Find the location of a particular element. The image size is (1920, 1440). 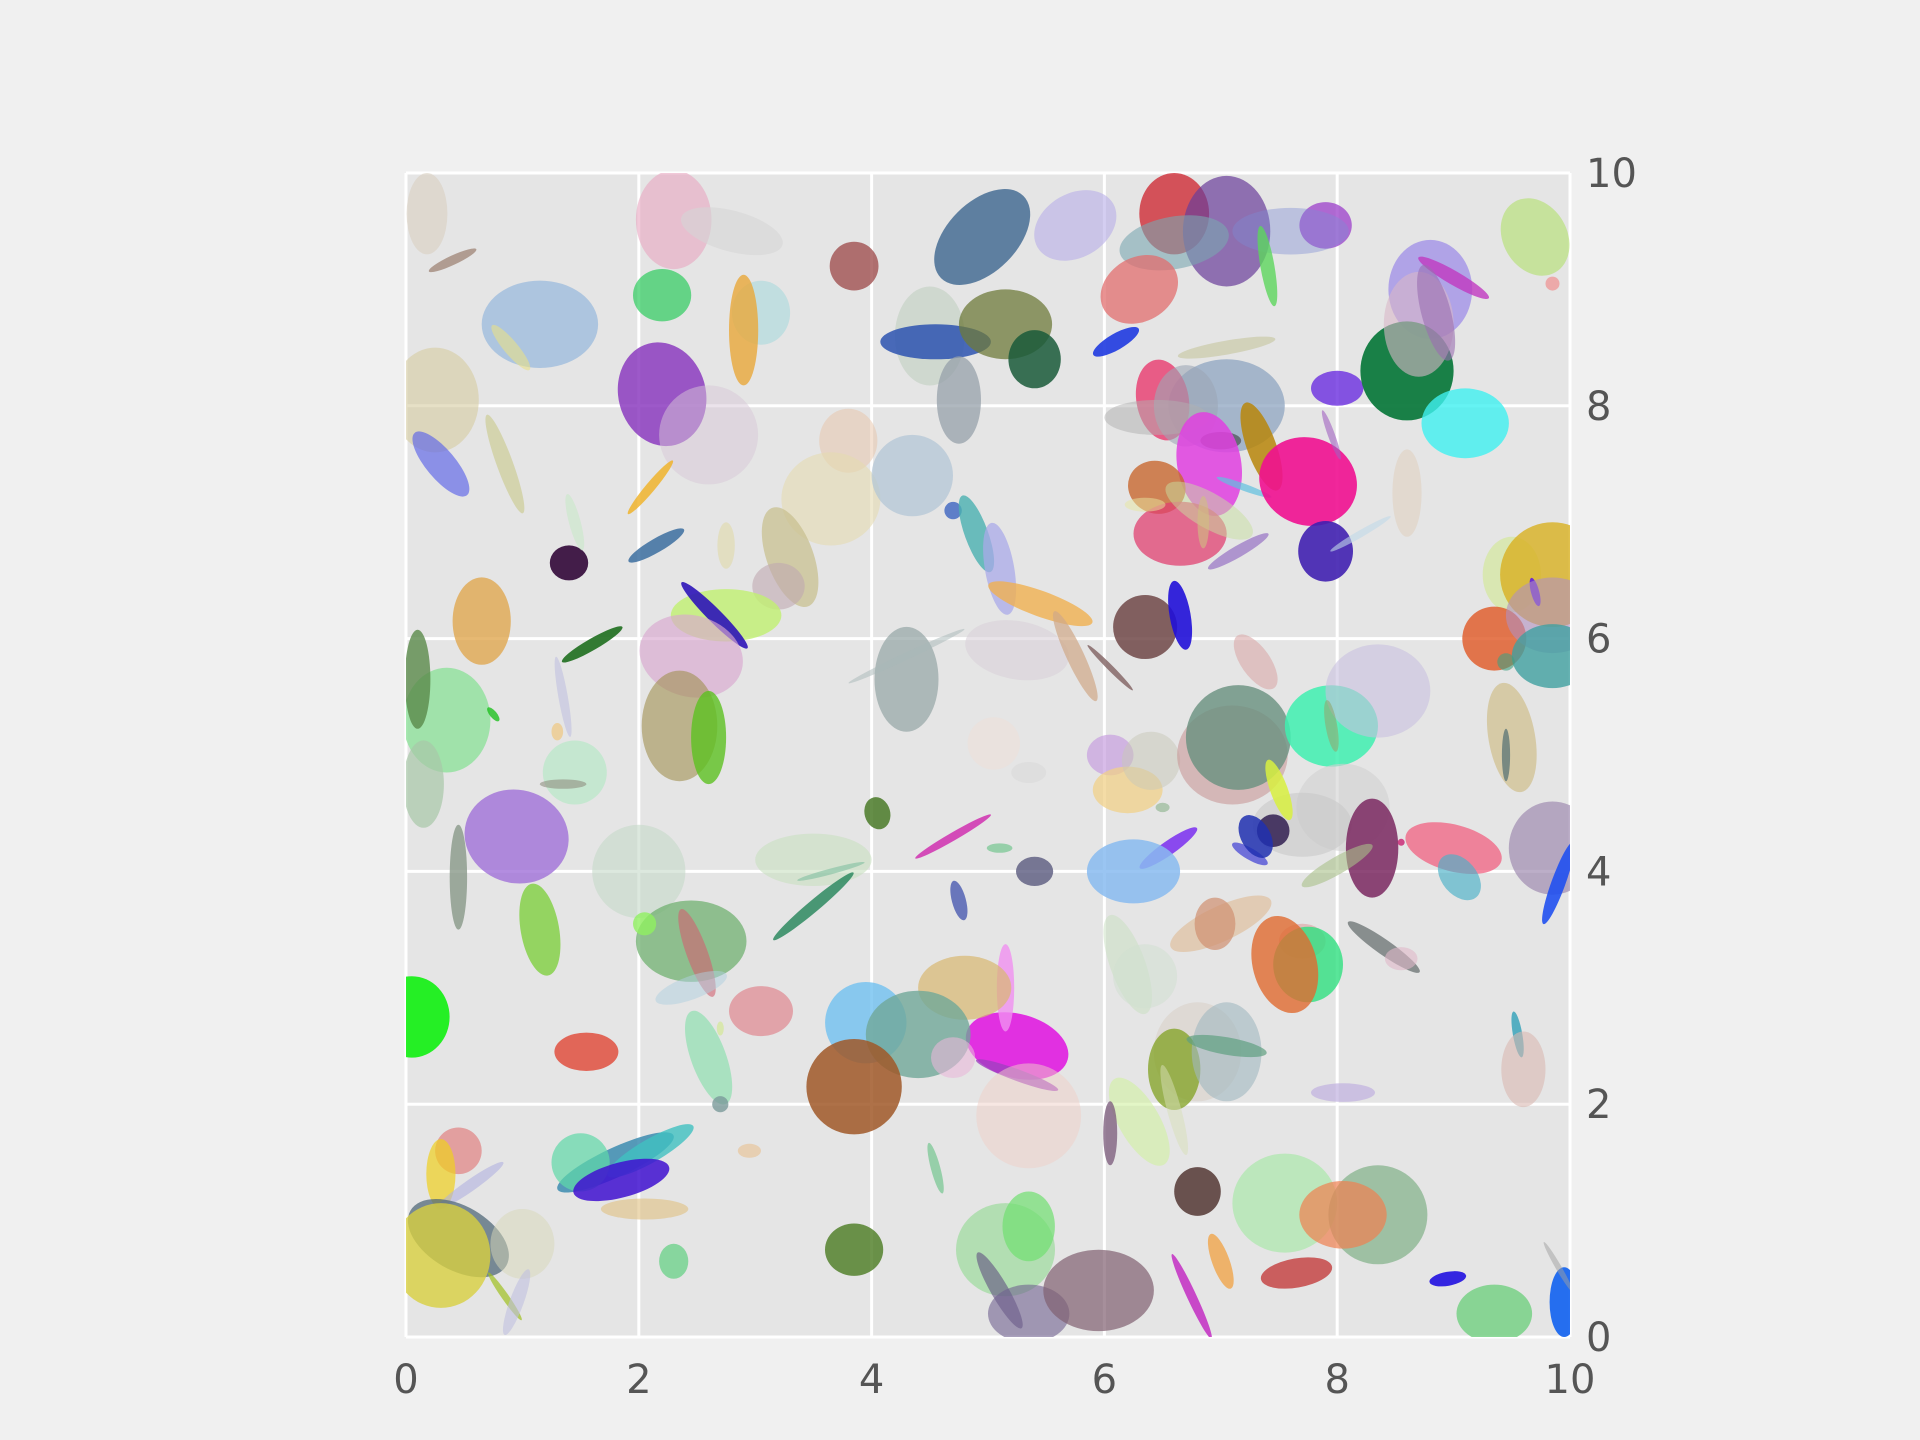

x-tick-label-0: 0 is located at coordinates (405, 1380).